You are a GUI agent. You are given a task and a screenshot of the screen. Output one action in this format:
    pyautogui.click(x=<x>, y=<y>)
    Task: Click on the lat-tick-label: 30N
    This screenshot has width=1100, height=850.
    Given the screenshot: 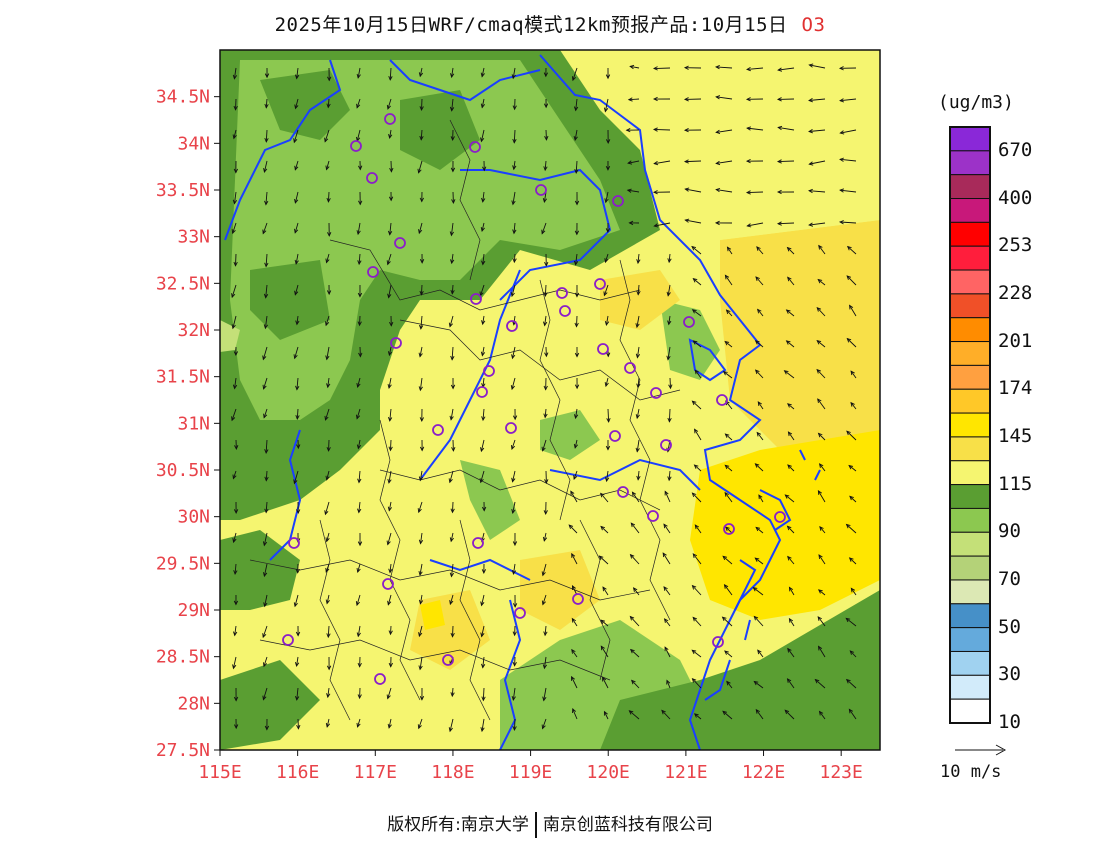 What is the action you would take?
    pyautogui.click(x=193, y=517)
    